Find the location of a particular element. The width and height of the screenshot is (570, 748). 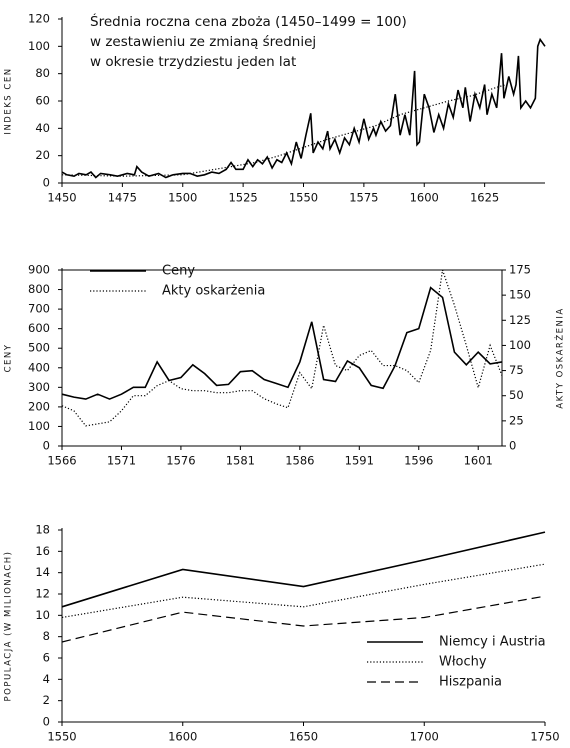

legend-label: Niemcy i Austria is located at coordinates (492, 642).